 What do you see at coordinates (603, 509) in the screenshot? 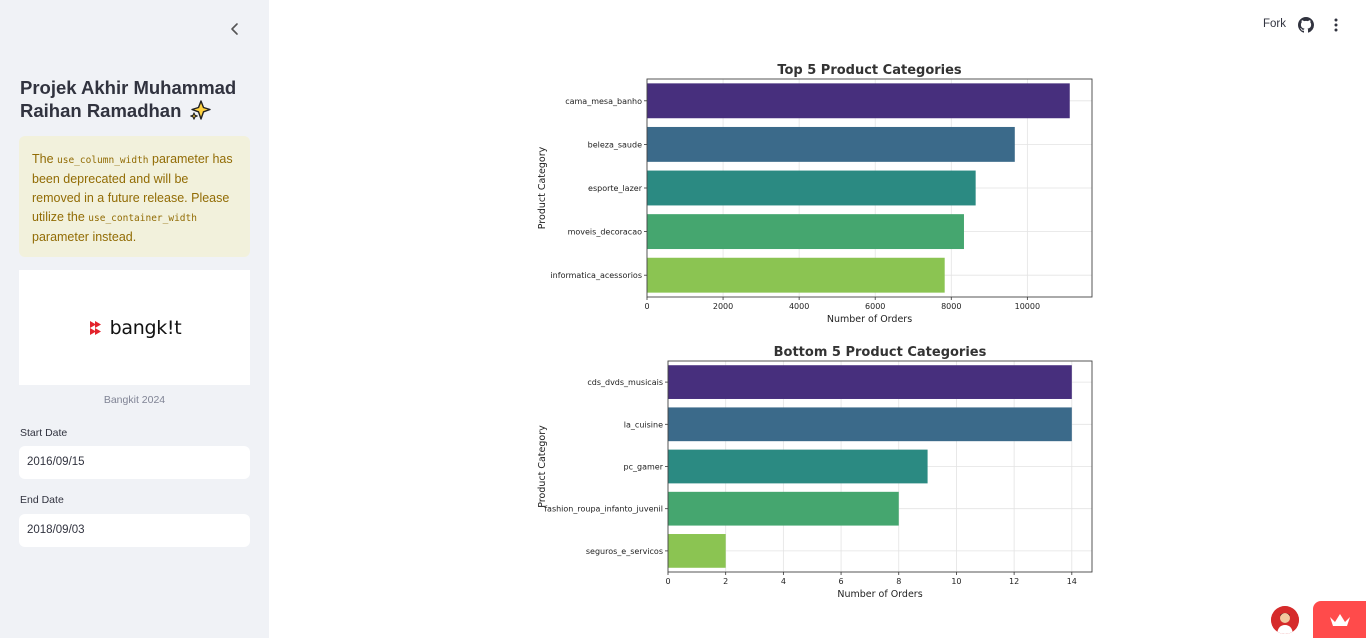
I see `y-tick-label: fashion_roupa_infanto_juvenil` at bounding box center [603, 509].